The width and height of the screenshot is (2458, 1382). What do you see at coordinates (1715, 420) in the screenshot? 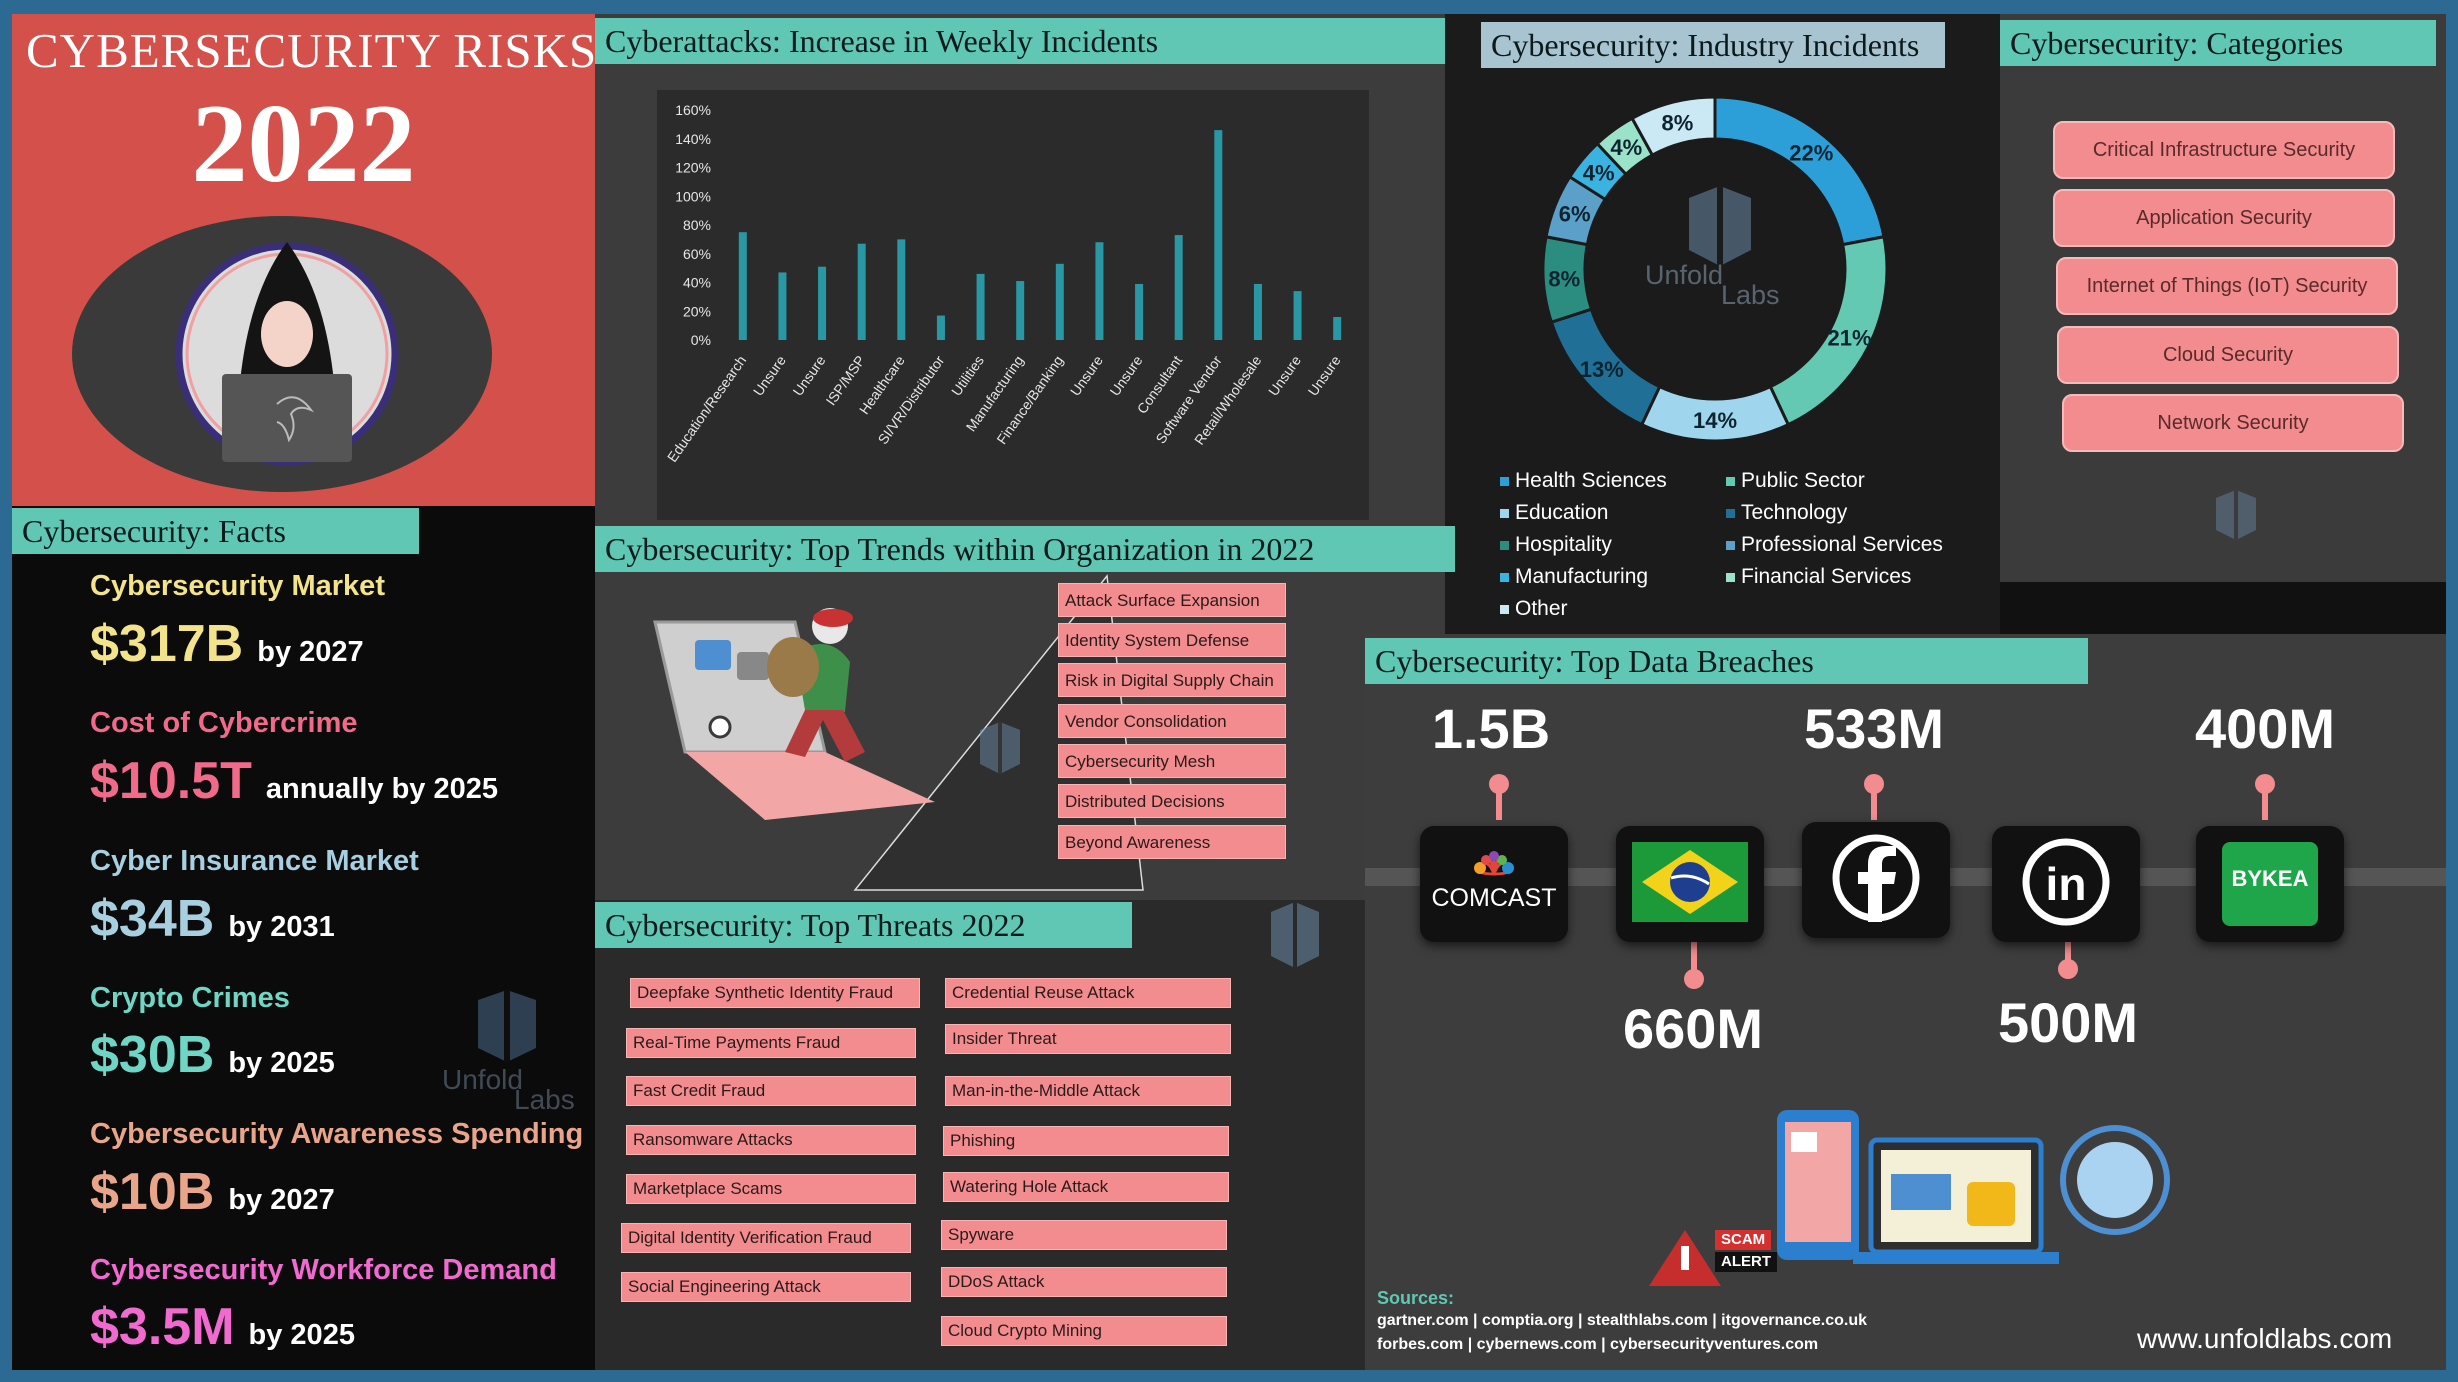
I see `donut-slice-label: 14%` at bounding box center [1715, 420].